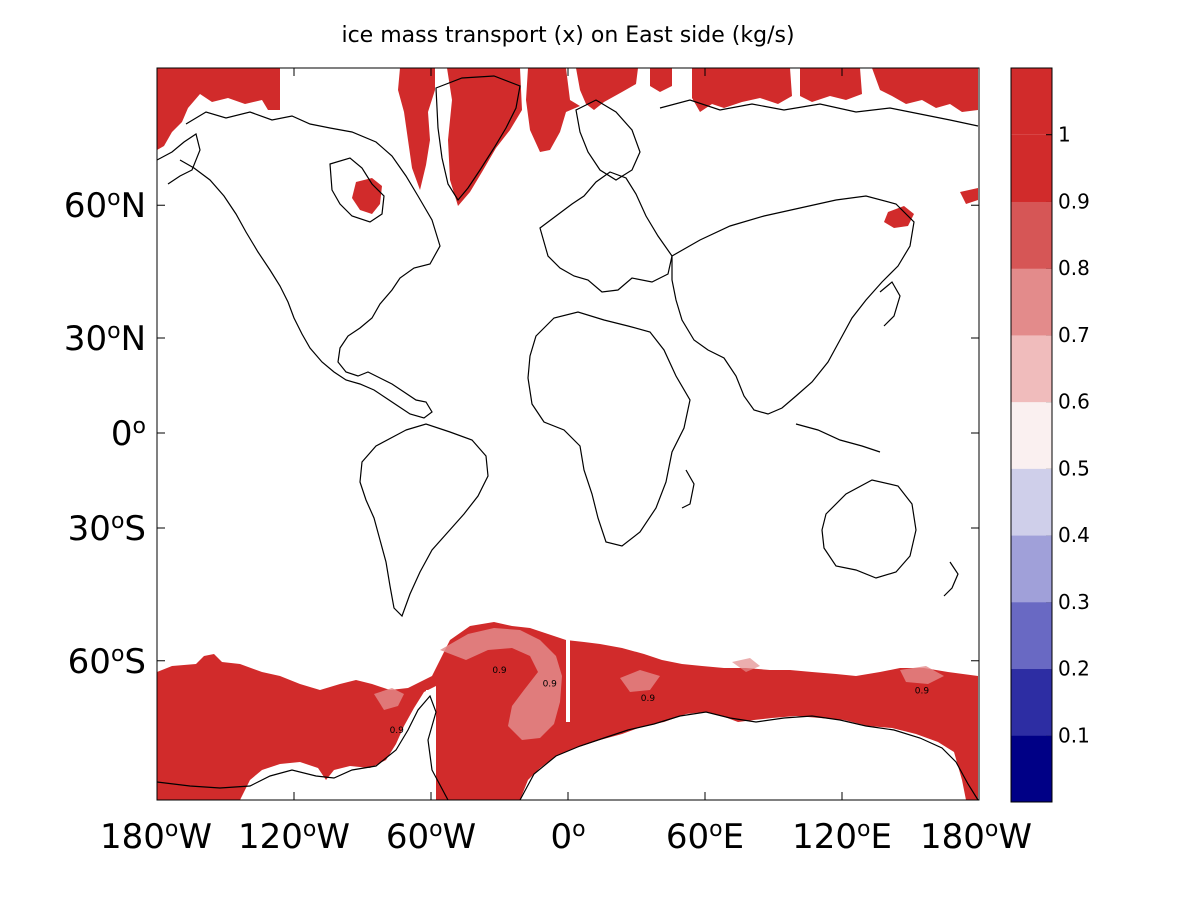 This screenshot has height=900, width=1200. I want to click on lon-tick-label: 0o, so click(567, 837).